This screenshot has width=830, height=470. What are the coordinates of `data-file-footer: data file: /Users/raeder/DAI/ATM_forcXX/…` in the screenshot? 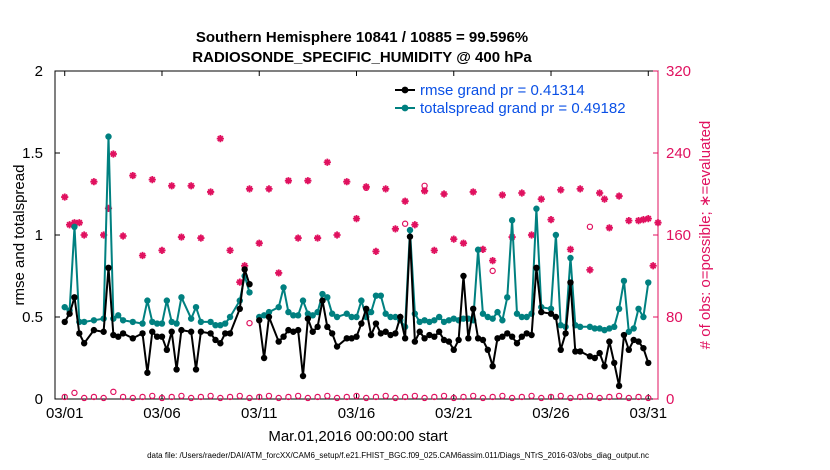 It's located at (398, 455).